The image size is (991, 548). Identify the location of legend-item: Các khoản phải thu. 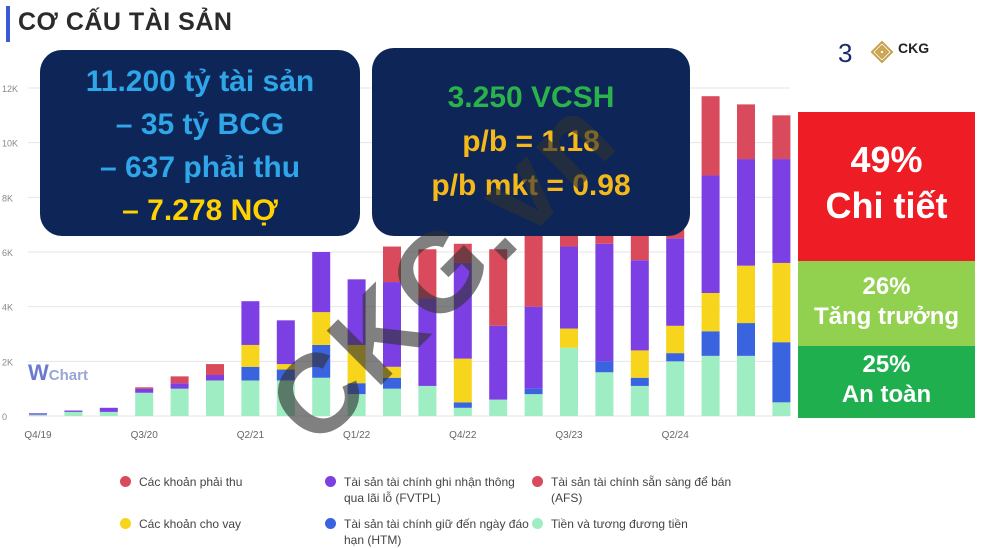
(215, 482).